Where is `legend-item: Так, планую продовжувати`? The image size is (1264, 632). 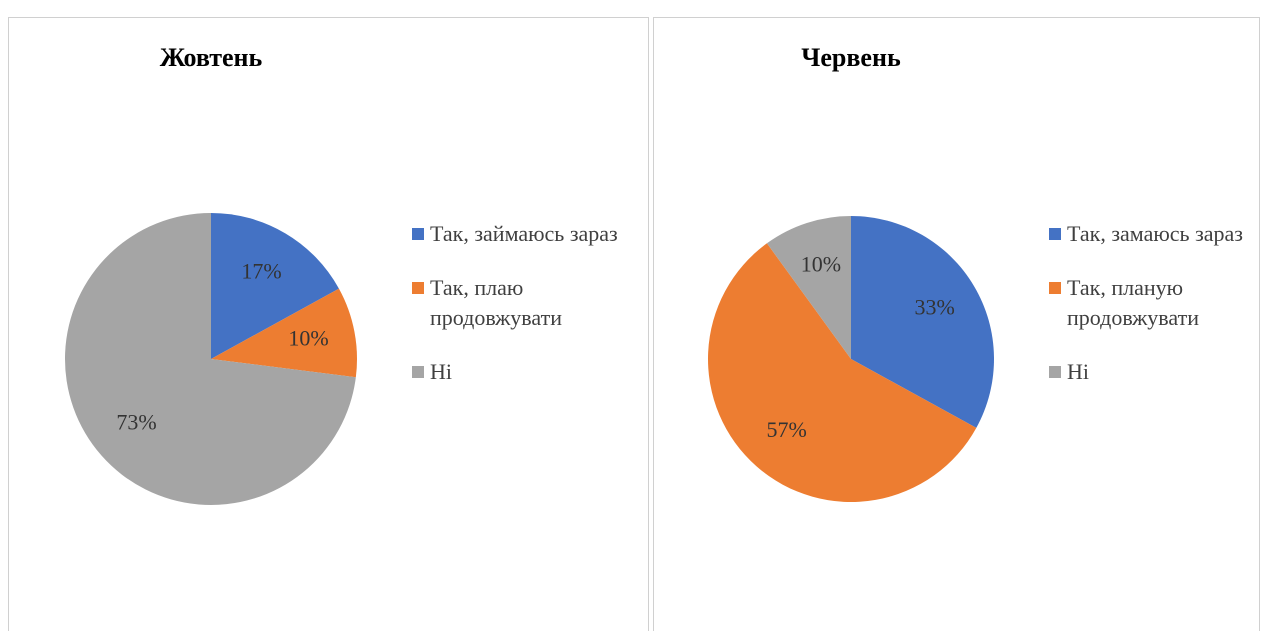 legend-item: Так, планую продовжувати is located at coordinates (1153, 303).